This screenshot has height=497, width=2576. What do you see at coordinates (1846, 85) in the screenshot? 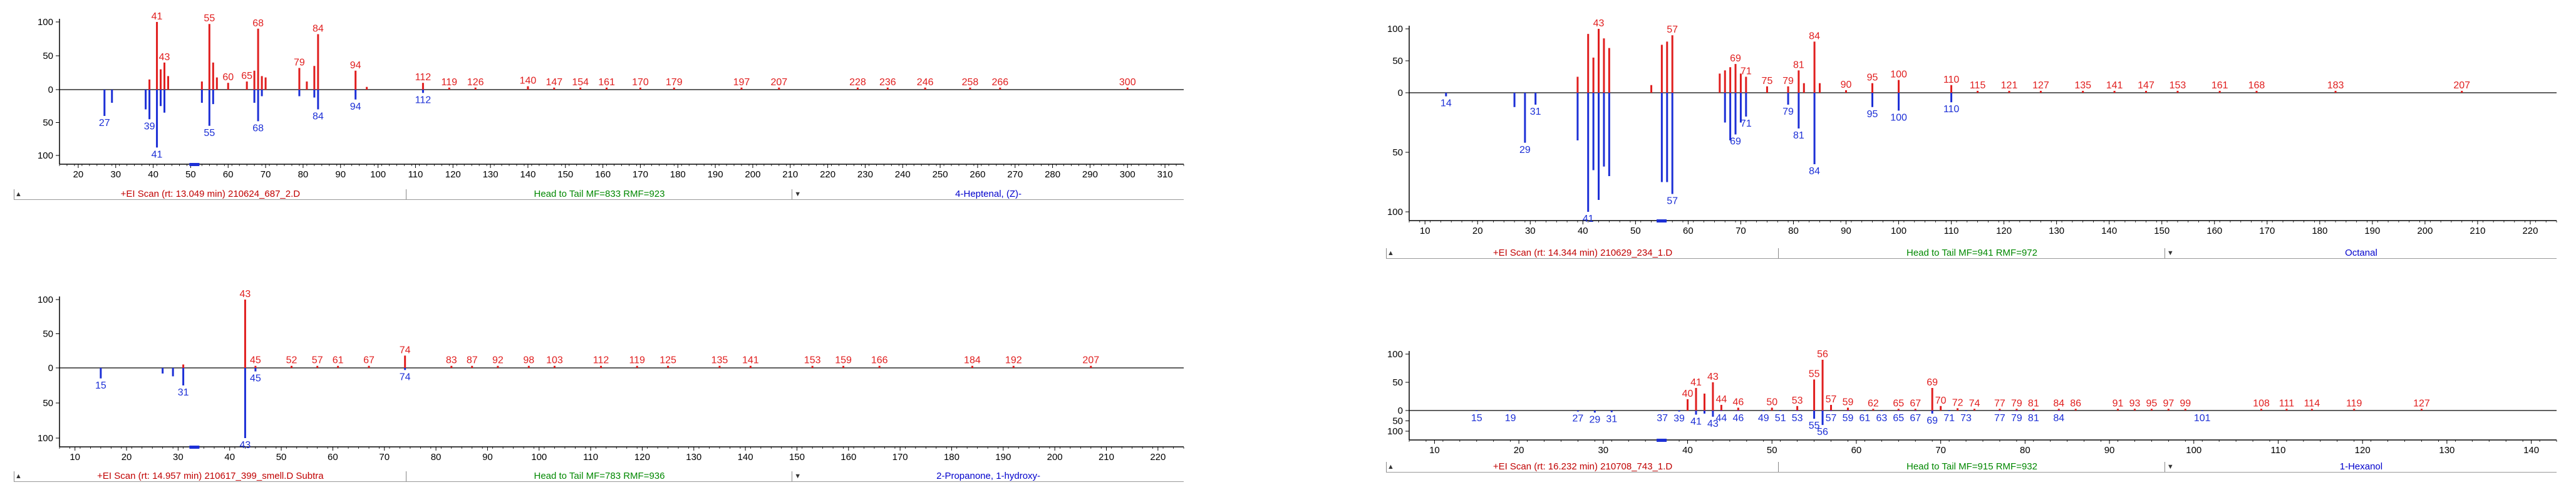
I see `library-peak-label: 90` at bounding box center [1846, 85].